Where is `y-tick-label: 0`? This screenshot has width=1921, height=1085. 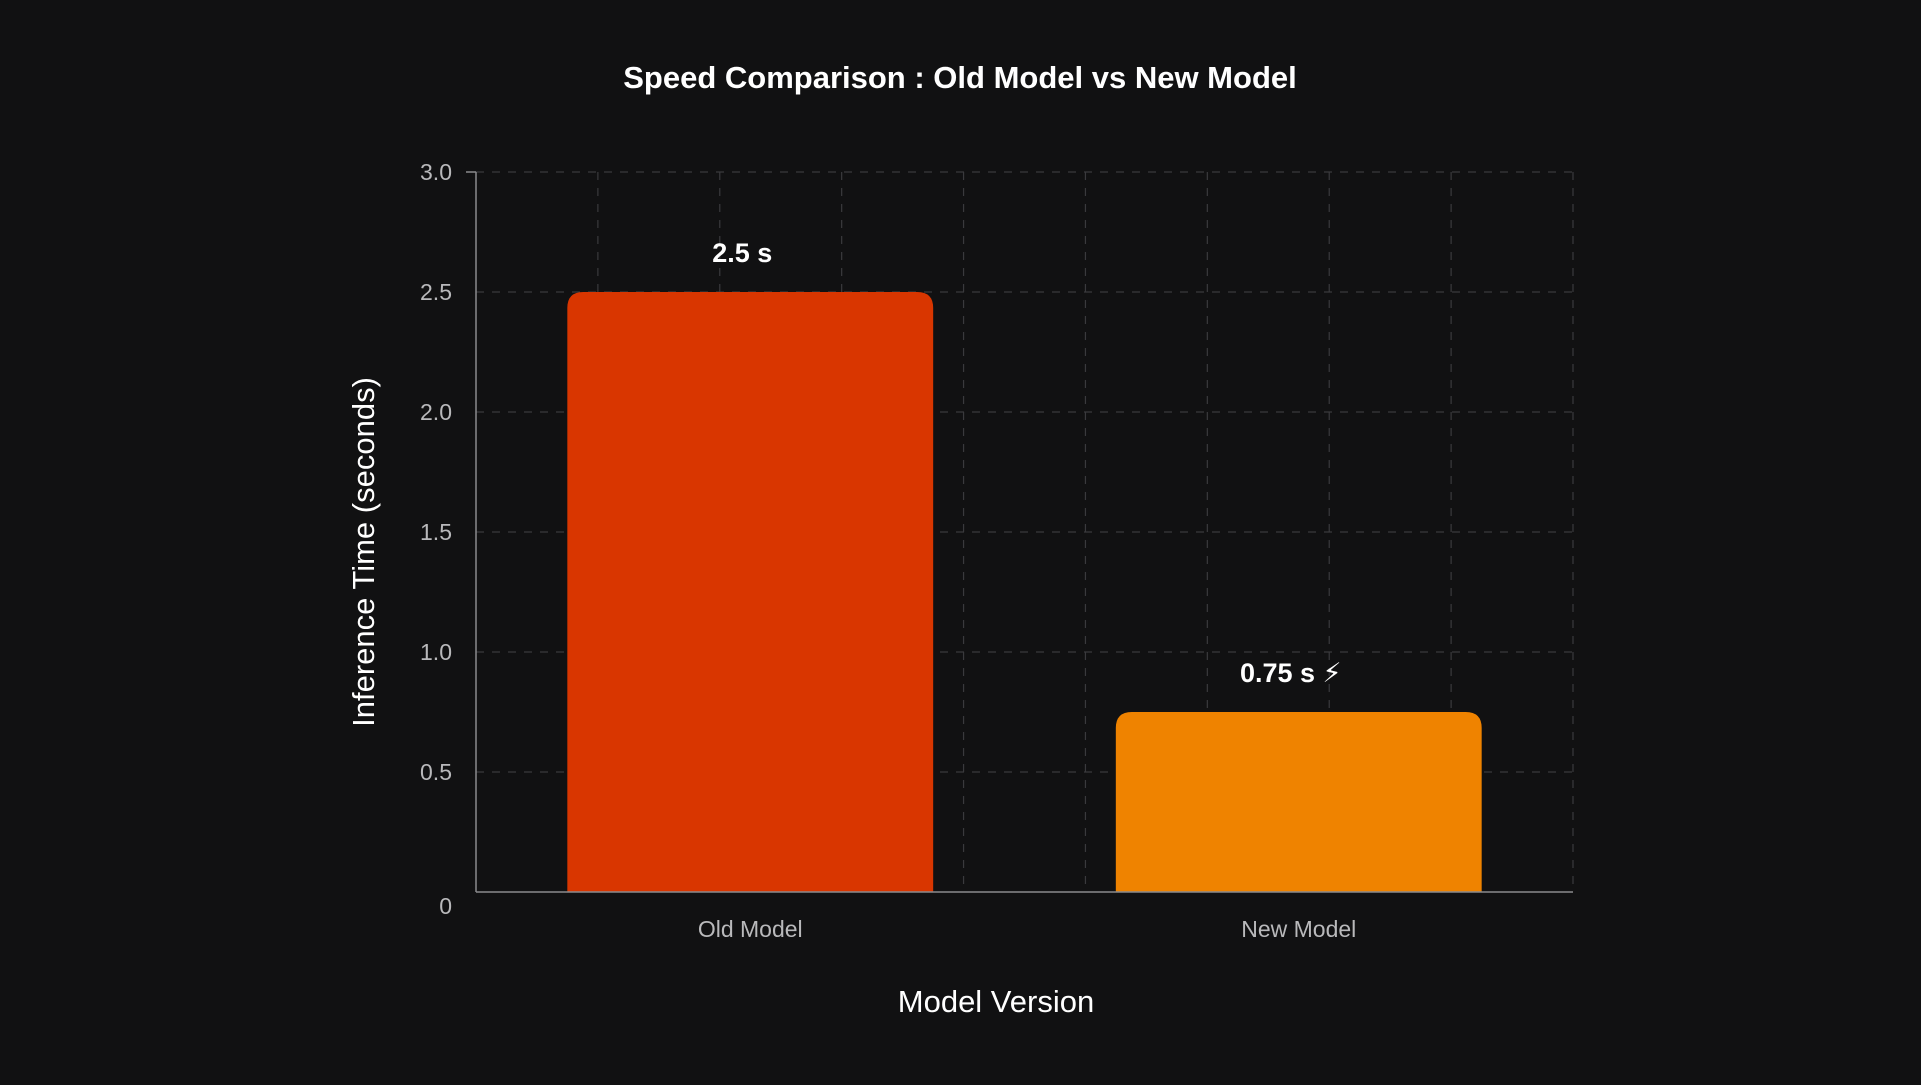 y-tick-label: 0 is located at coordinates (445, 906).